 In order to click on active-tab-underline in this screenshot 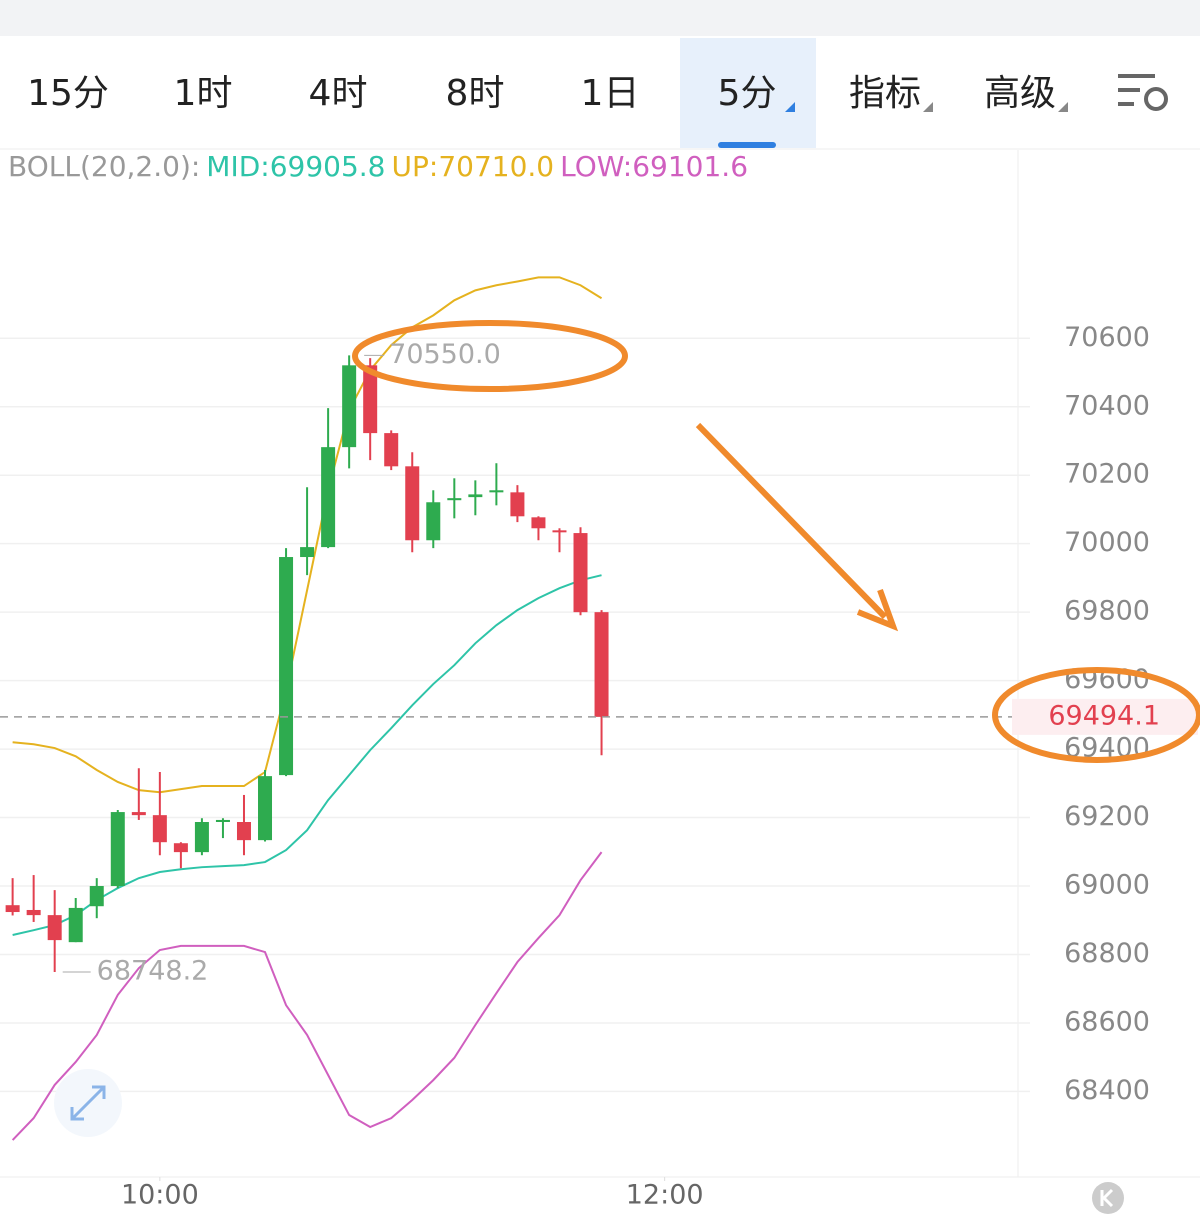, I will do `click(747, 145)`.